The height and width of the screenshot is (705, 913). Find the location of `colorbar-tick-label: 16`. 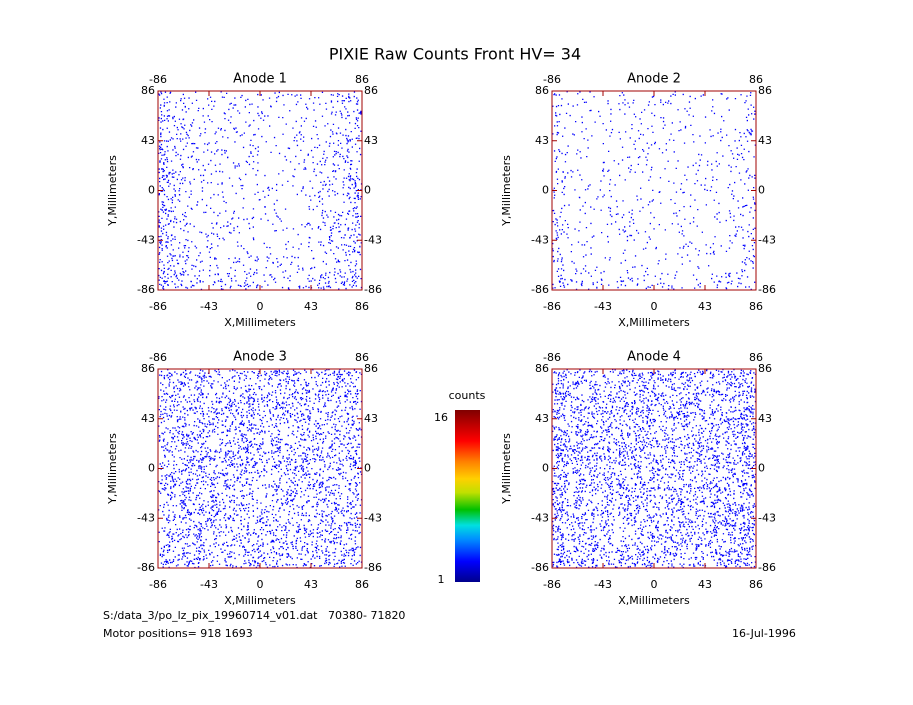

colorbar-tick-label: 16 is located at coordinates (441, 417).